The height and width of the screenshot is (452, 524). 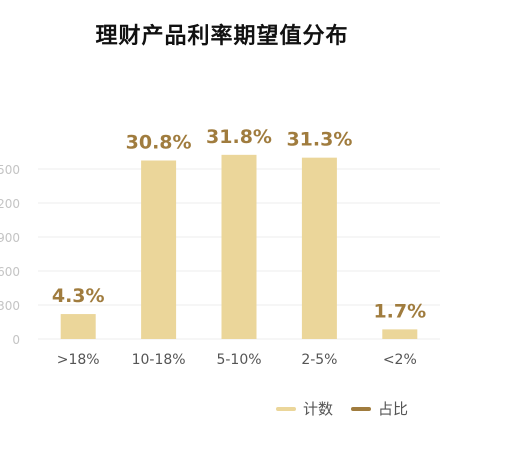 I want to click on y-tick-label: 900, so click(x=10, y=238).